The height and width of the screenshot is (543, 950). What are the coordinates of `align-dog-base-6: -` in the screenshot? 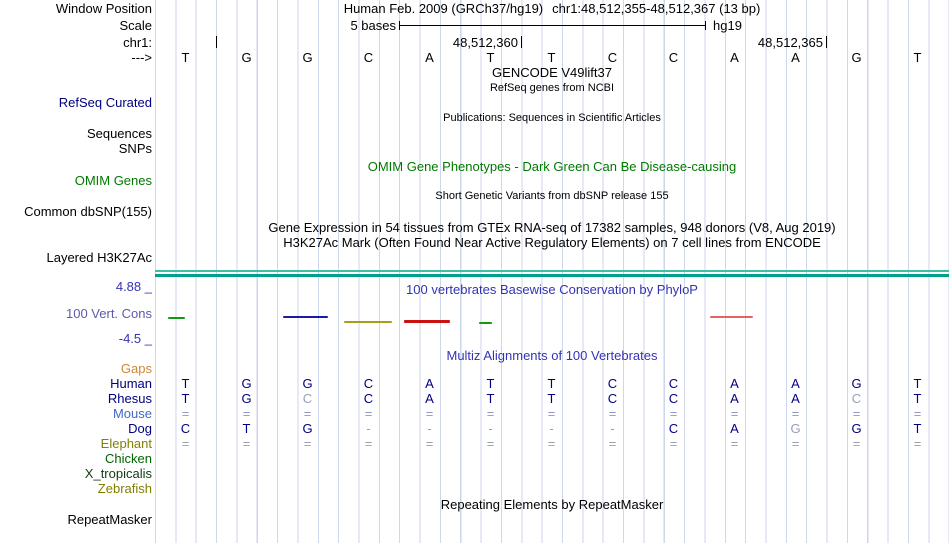 It's located at (490, 428).